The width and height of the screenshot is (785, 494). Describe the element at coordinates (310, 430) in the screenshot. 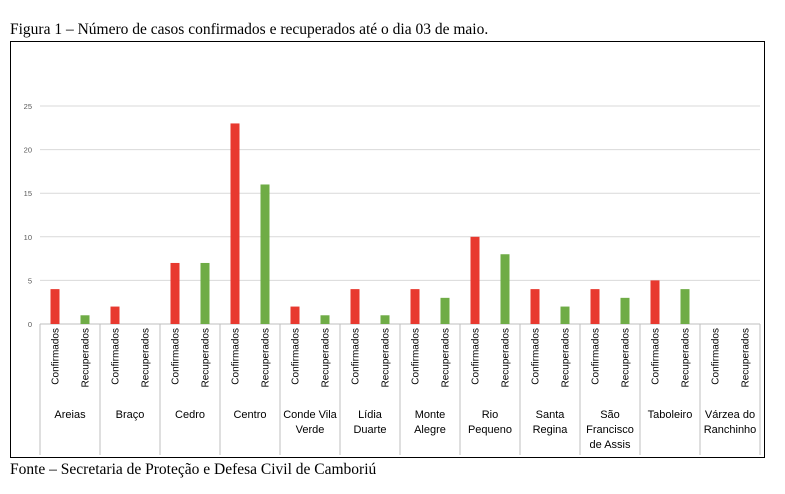

I see `category-label: Verde` at that location.